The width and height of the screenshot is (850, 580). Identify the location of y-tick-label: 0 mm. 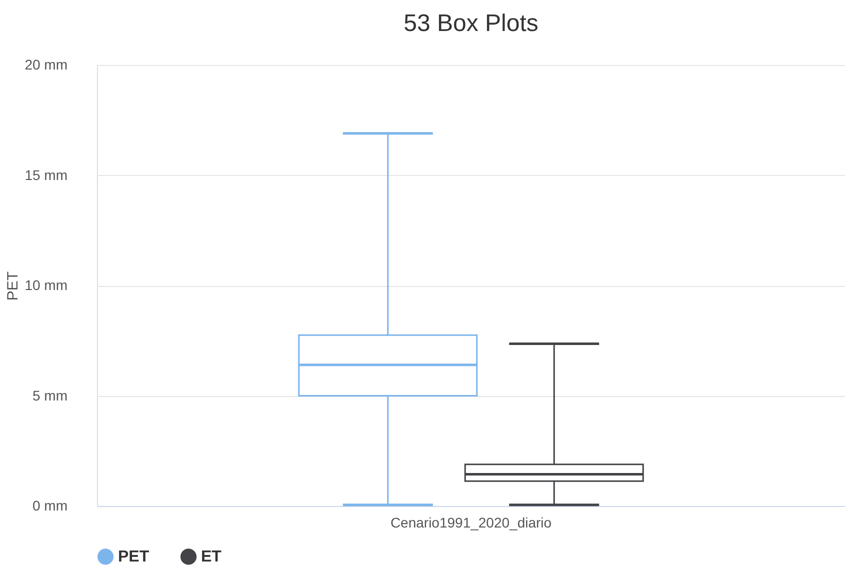
(50, 506).